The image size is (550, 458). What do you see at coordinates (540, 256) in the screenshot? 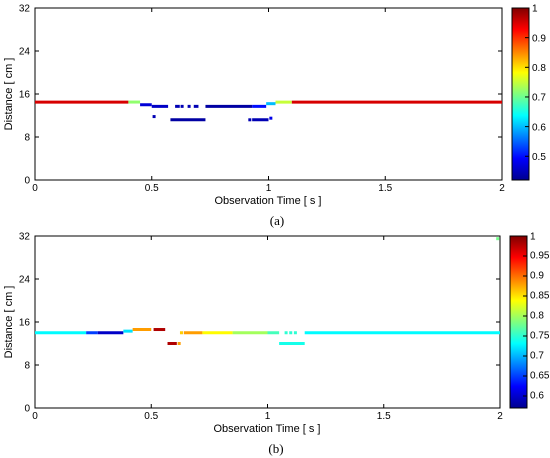
I see `colorbar-tick-label: 0.95` at bounding box center [540, 256].